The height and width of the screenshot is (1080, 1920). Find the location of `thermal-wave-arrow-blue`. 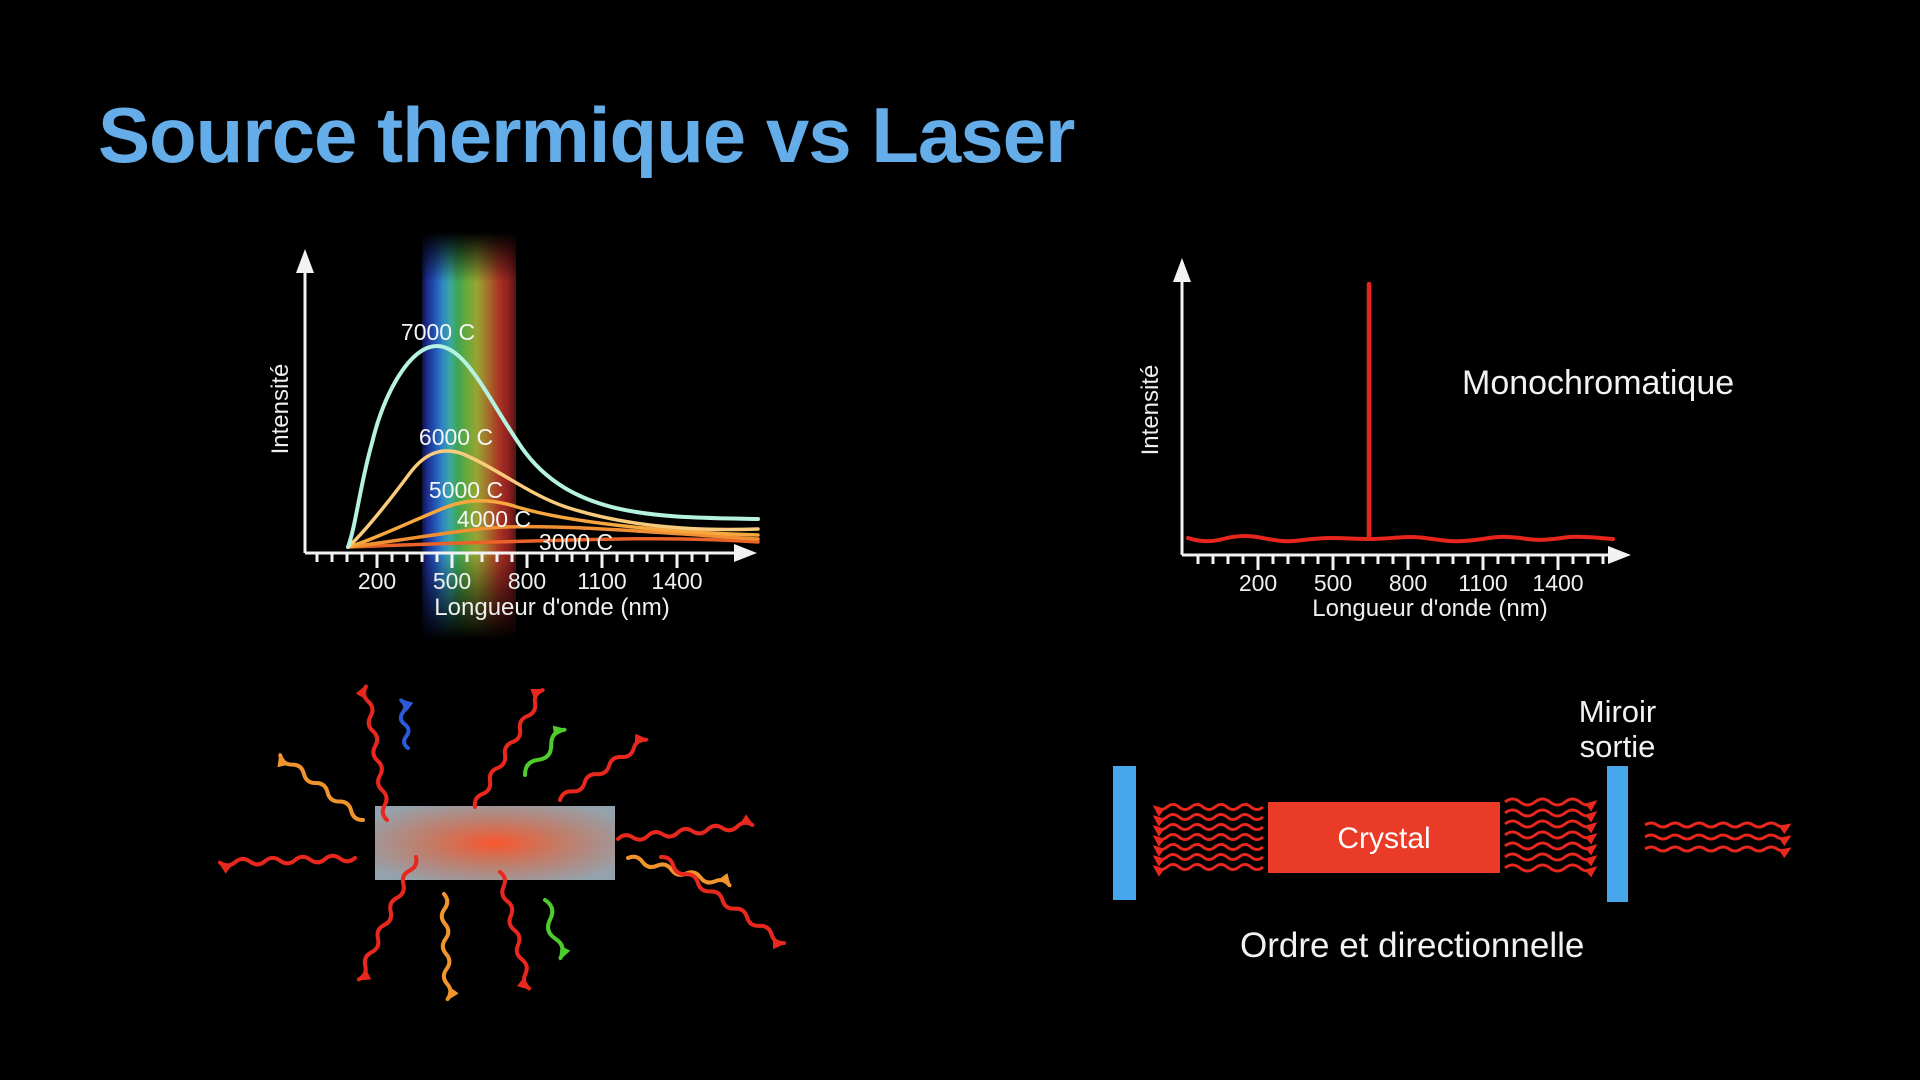

thermal-wave-arrow-blue is located at coordinates (406, 724).